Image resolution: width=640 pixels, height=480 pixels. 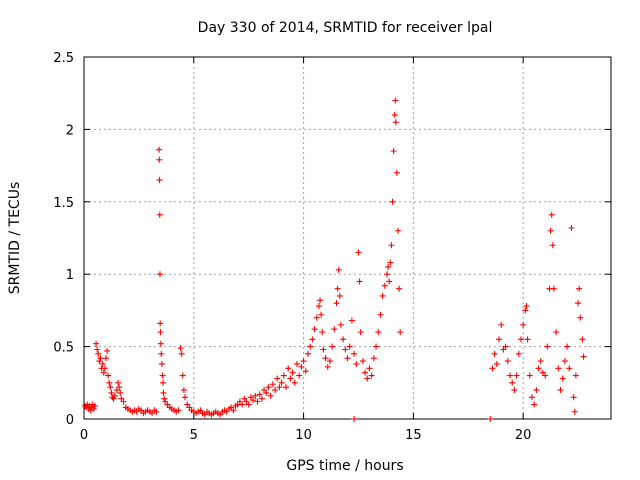 I want to click on y-tick-label: 1.5, so click(x=63, y=203).